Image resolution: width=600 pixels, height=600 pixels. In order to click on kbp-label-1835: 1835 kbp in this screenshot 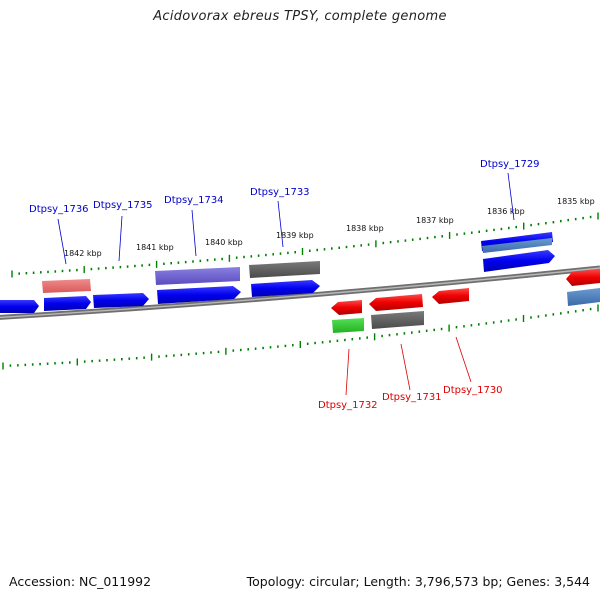, I will do `click(576, 201)`.